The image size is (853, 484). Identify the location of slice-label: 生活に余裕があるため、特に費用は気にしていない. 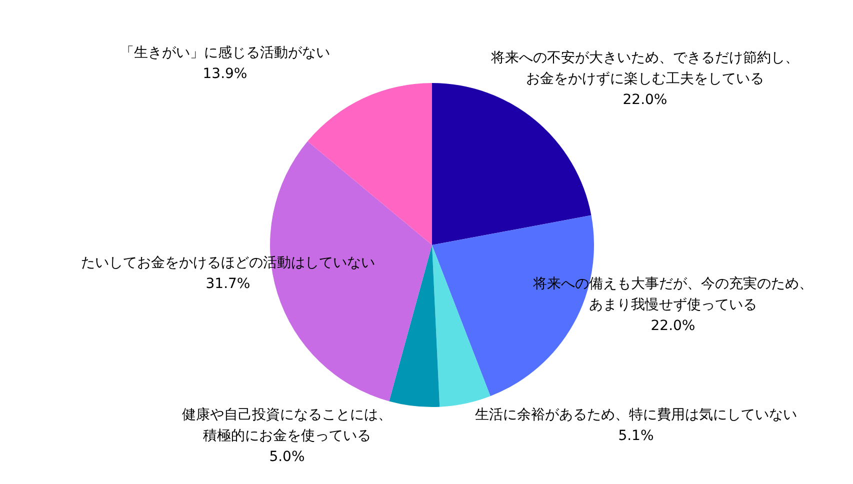
(636, 415).